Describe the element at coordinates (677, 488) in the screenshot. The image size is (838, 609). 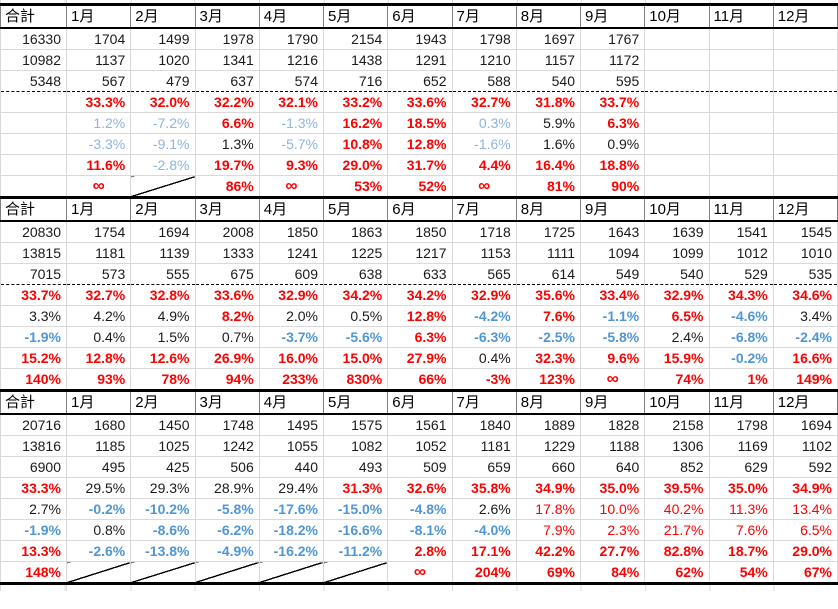
I see `s3-r4-c10-cell: 39.5%` at that location.